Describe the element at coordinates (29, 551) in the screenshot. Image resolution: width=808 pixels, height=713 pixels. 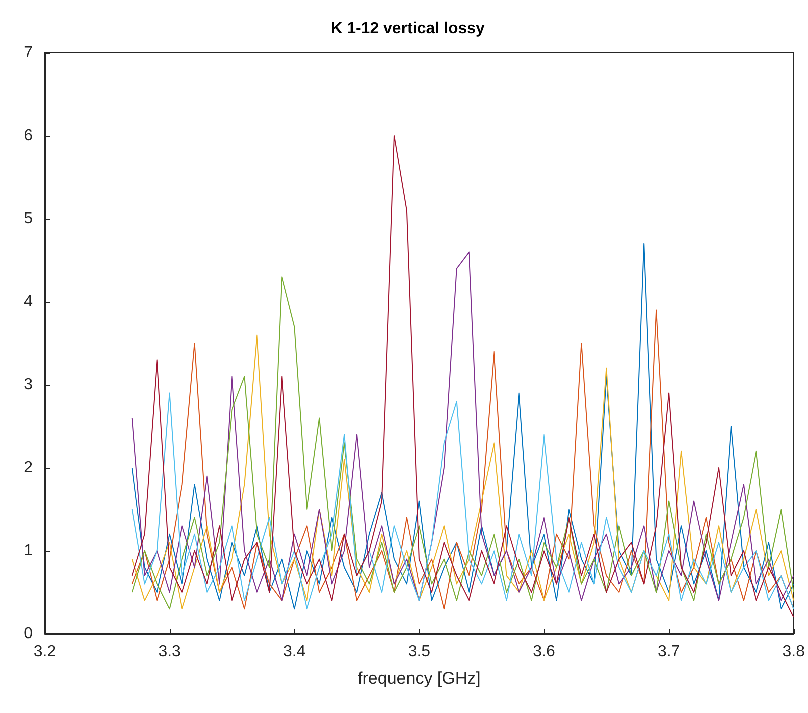
I see `y-tick-label: 1` at that location.